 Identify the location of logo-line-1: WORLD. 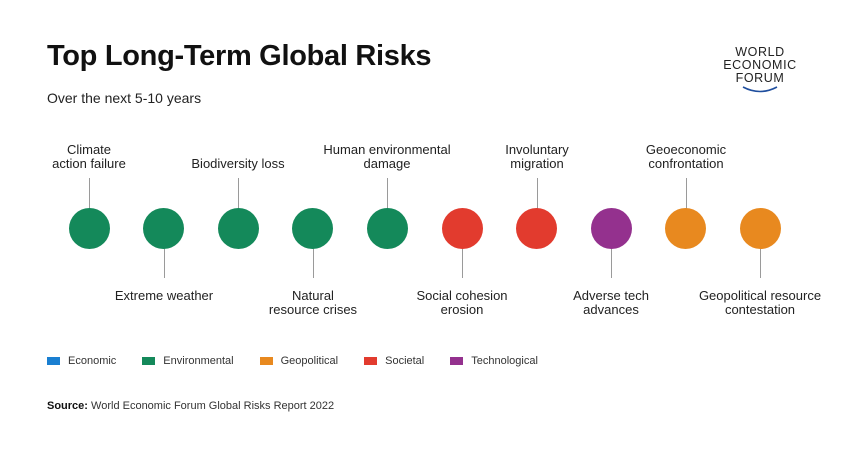
(760, 52).